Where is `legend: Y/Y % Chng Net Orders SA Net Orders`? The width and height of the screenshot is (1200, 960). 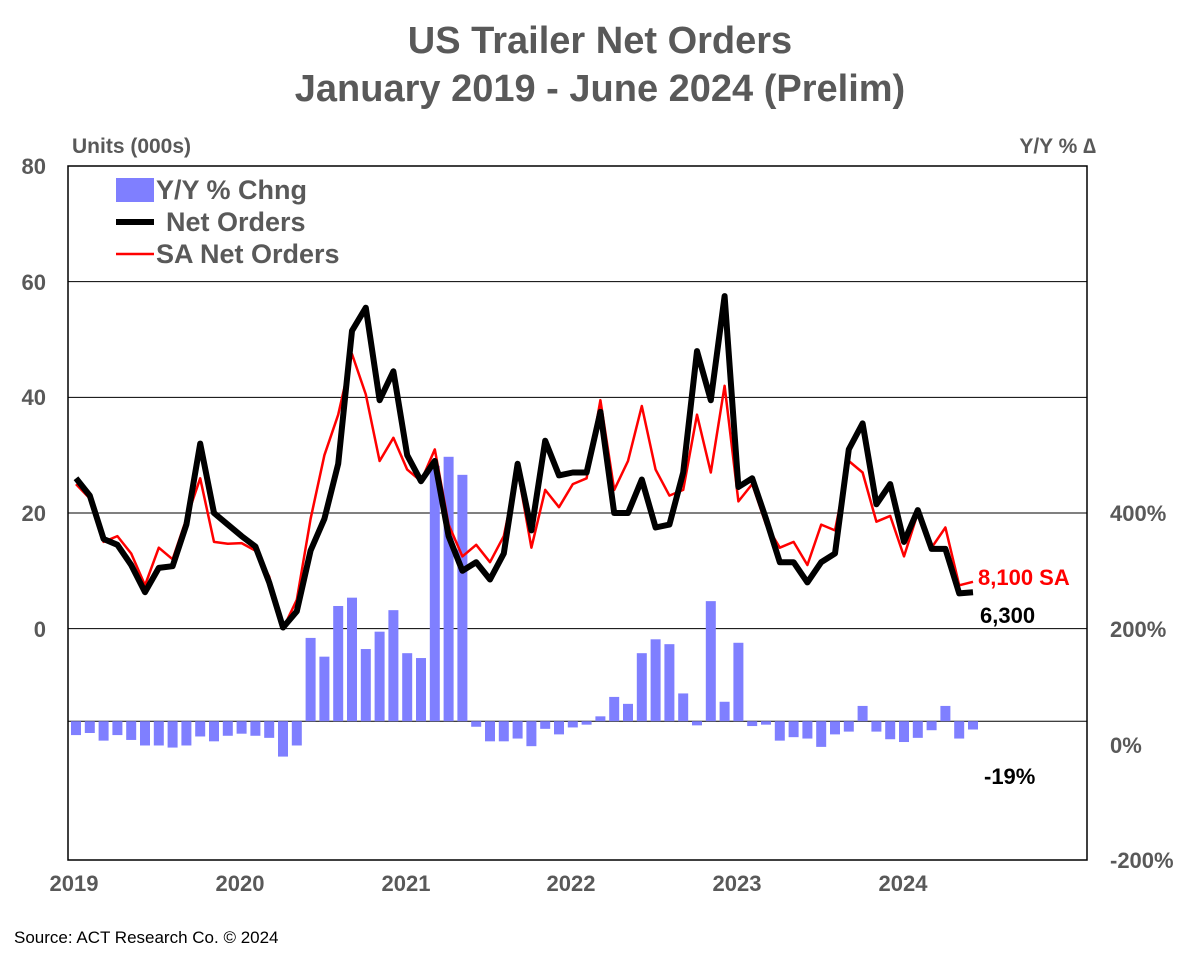 legend: Y/Y % Chng Net Orders SA Net Orders is located at coordinates (228, 222).